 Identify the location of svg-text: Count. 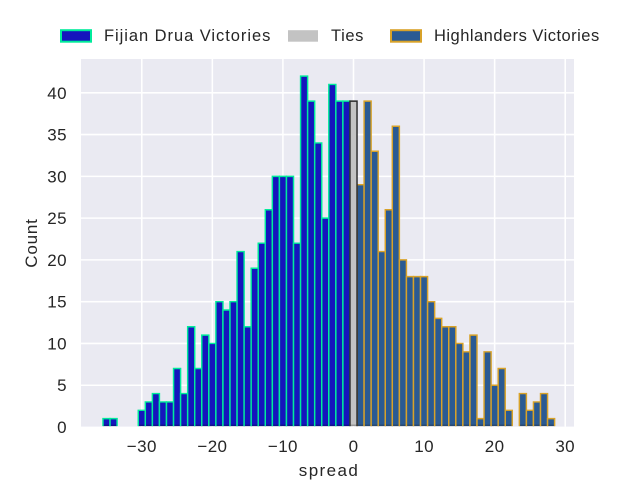
(31, 242).